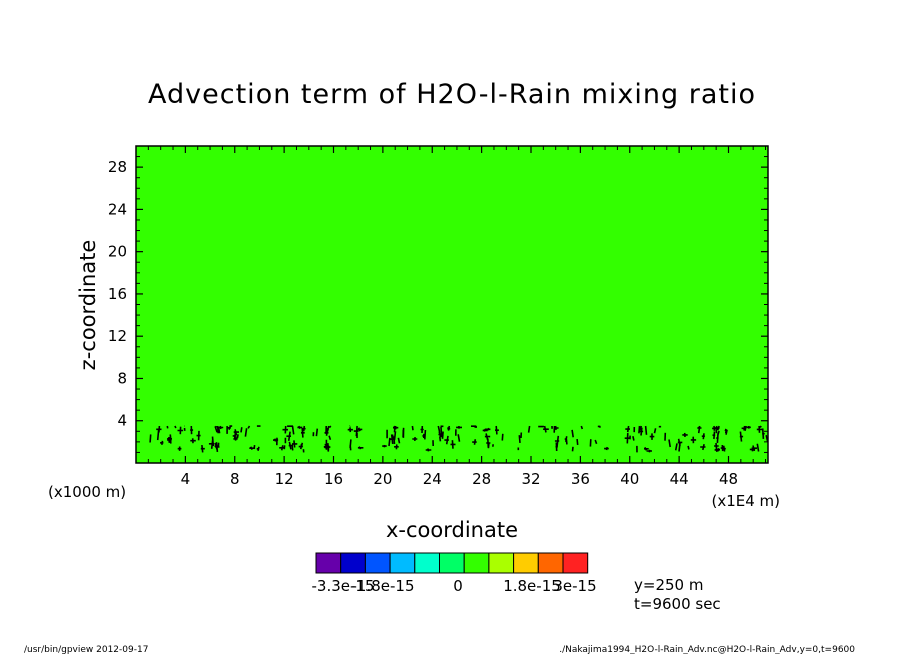  Describe the element at coordinates (677, 604) in the screenshot. I see `annotation-t: t=9600 sec` at that location.